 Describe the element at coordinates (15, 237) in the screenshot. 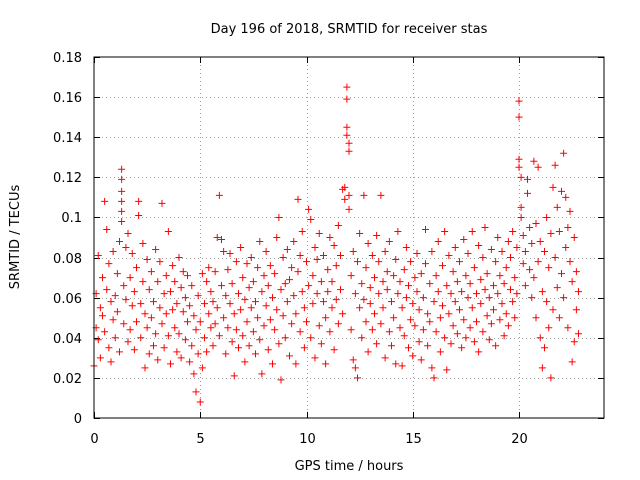

I see `y-axis-label: SRMTID / TECUs` at that location.